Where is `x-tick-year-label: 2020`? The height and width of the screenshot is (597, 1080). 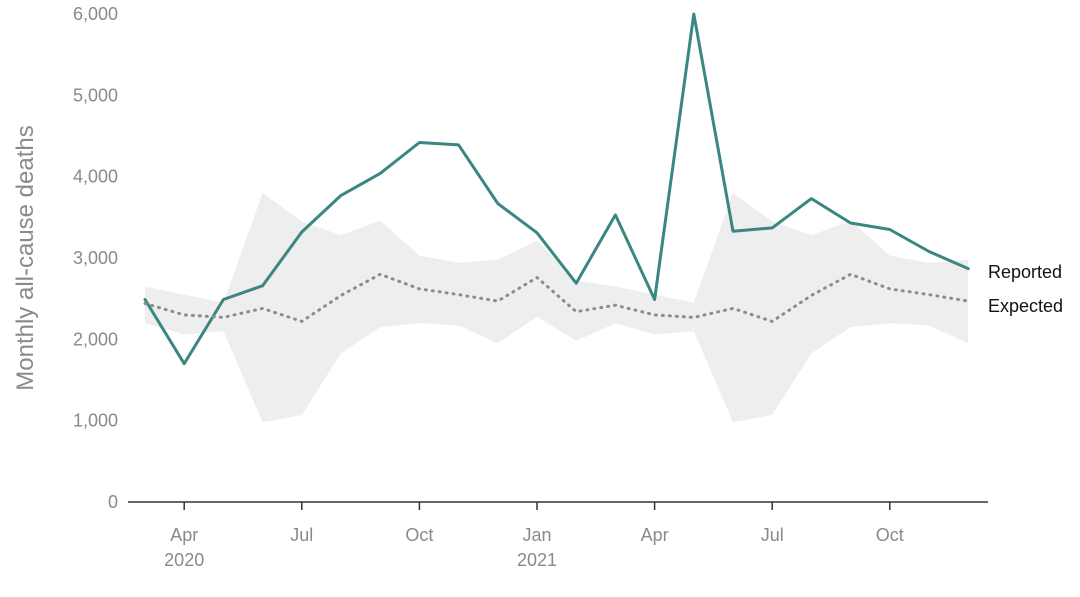
x-tick-year-label: 2020 is located at coordinates (184, 560).